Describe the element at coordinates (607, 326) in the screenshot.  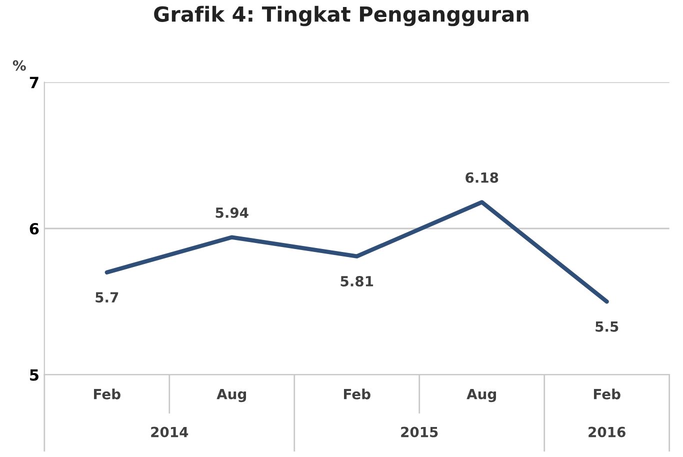
I see `data-label: 5.5` at that location.